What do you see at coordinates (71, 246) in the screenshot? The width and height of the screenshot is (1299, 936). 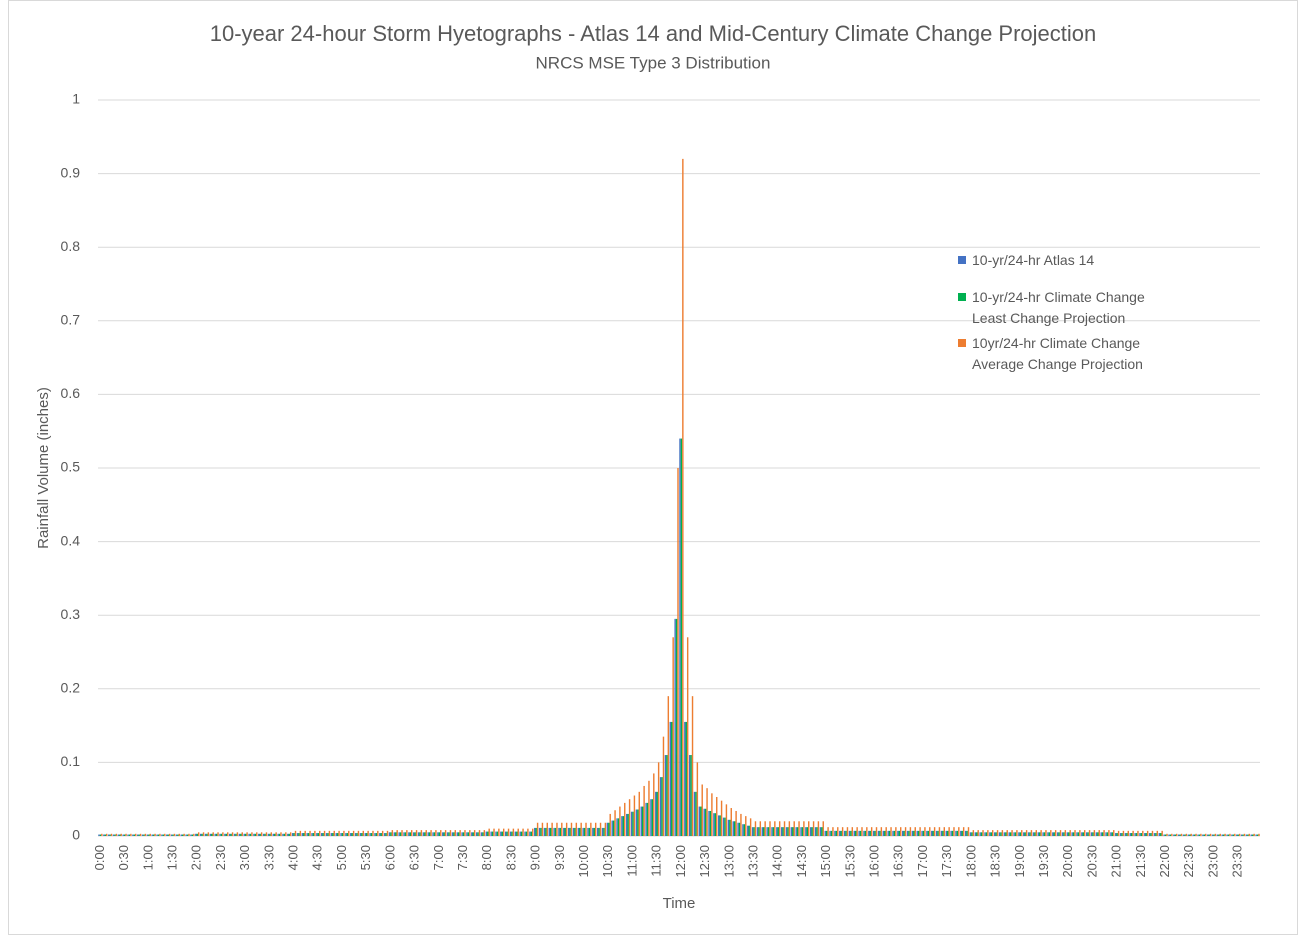 I see `y-tick-label: 0.8` at bounding box center [71, 246].